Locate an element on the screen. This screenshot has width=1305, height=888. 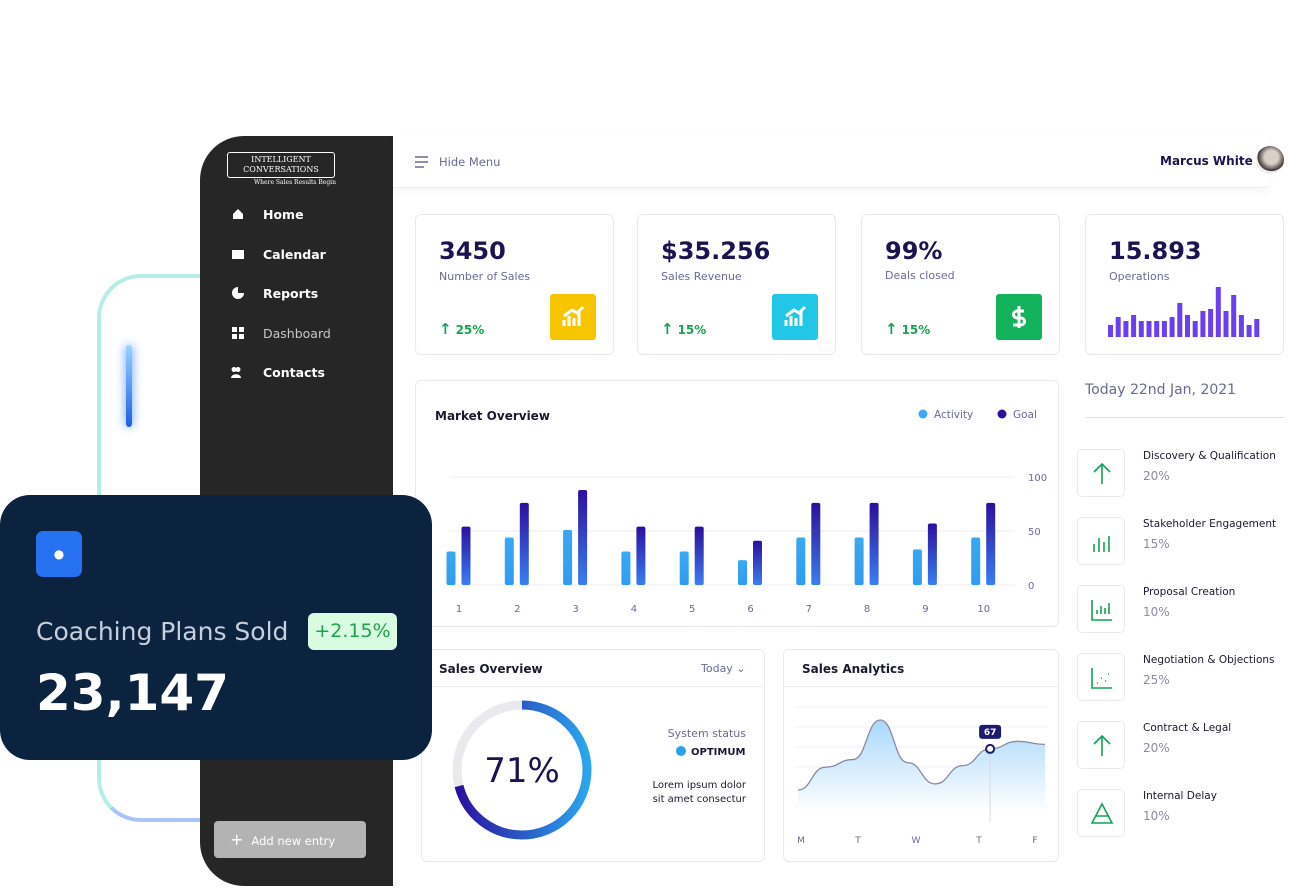
analytics-chart: 67 M T W T F is located at coordinates (921, 776).